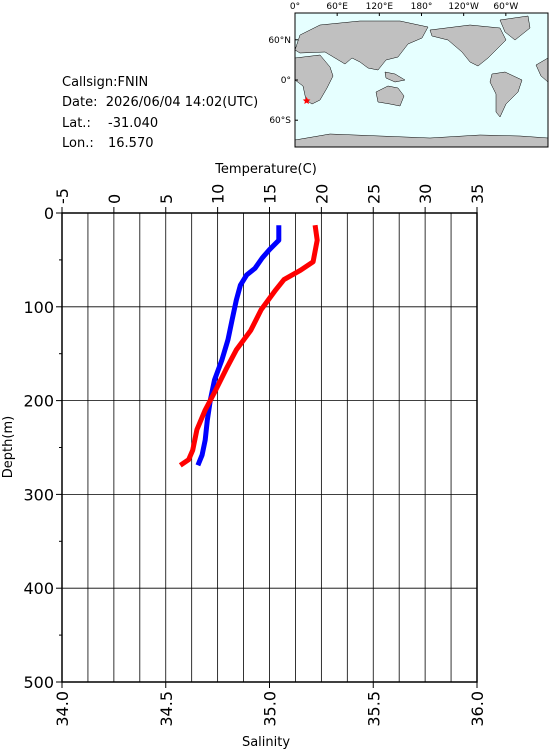 This screenshot has width=553, height=751. Describe the element at coordinates (114, 199) in the screenshot. I see `top-tick-label: 0` at that location.